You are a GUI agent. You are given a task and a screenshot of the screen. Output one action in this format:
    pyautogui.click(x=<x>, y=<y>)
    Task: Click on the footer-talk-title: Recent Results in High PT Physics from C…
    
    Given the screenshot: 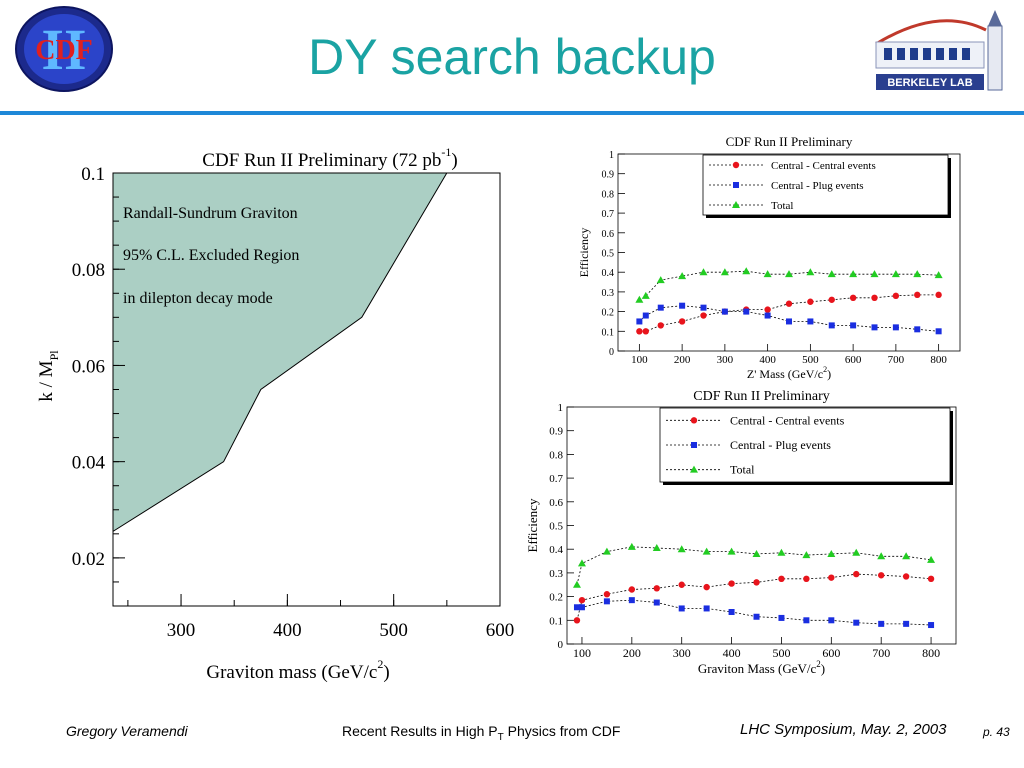 What is the action you would take?
    pyautogui.click(x=481, y=733)
    